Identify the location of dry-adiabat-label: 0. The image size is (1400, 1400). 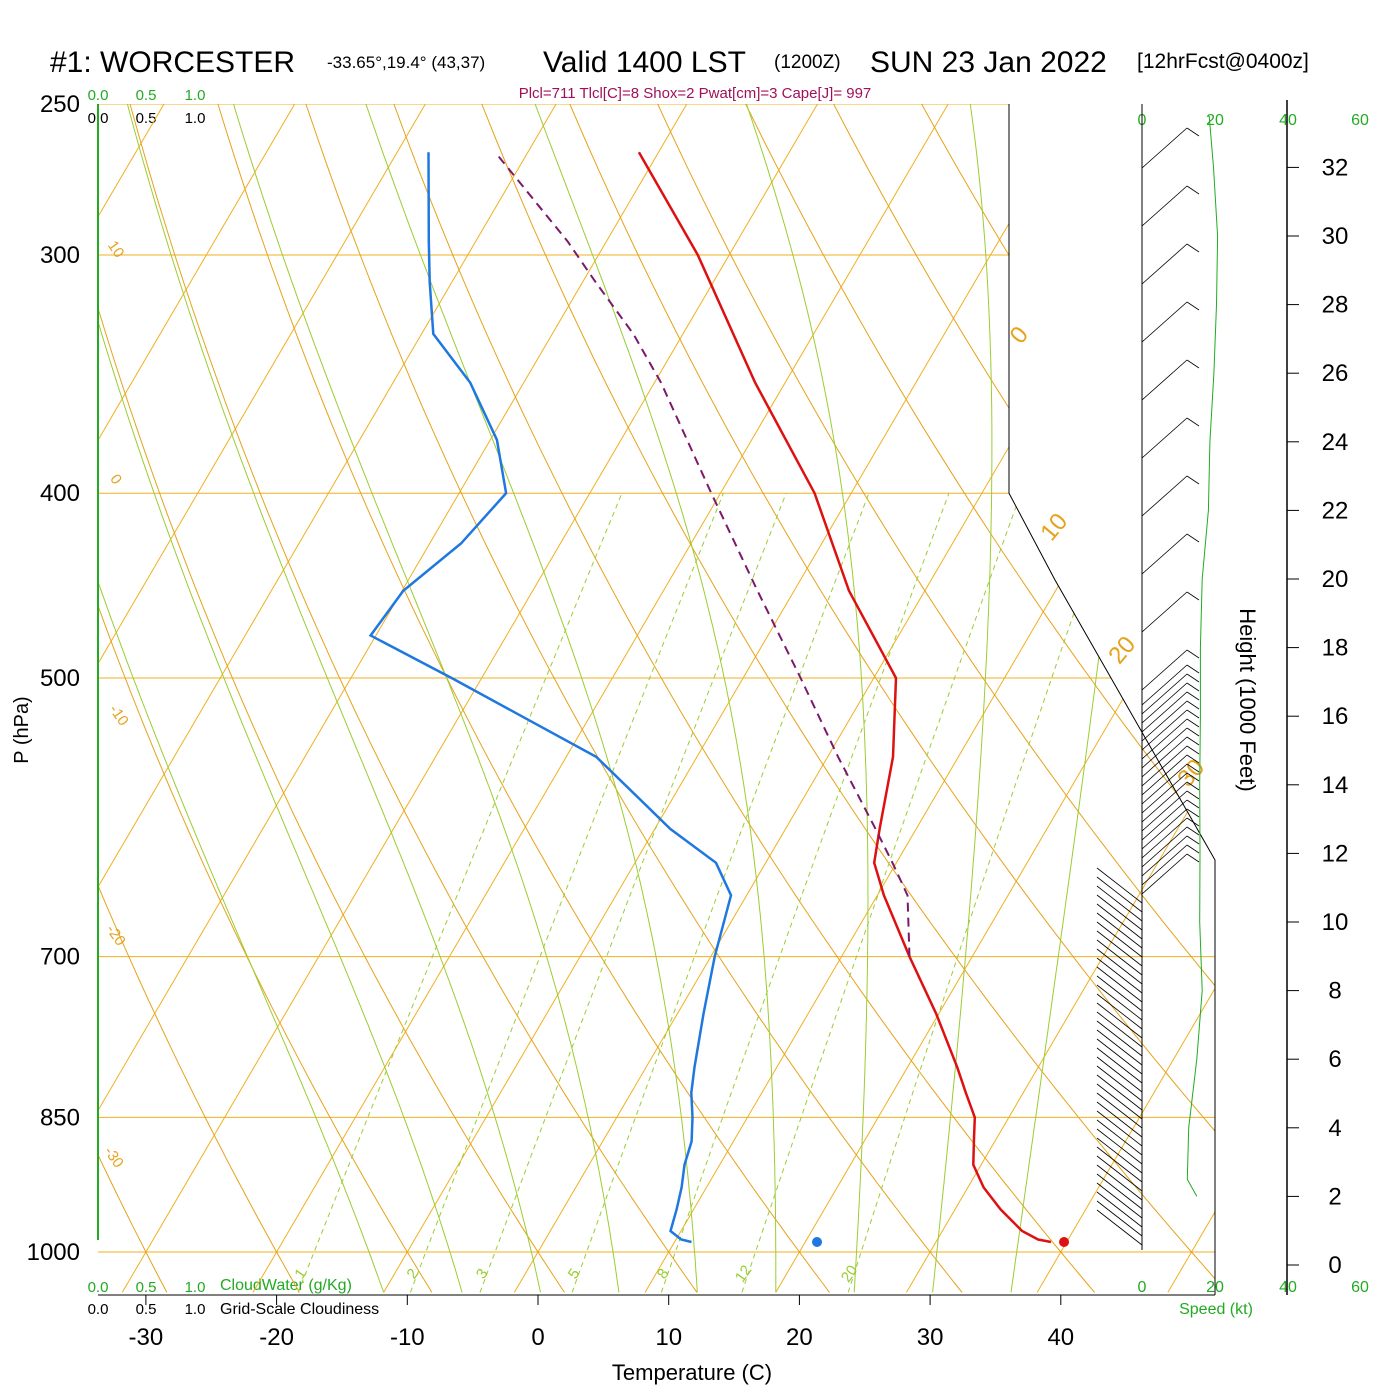
(115, 479).